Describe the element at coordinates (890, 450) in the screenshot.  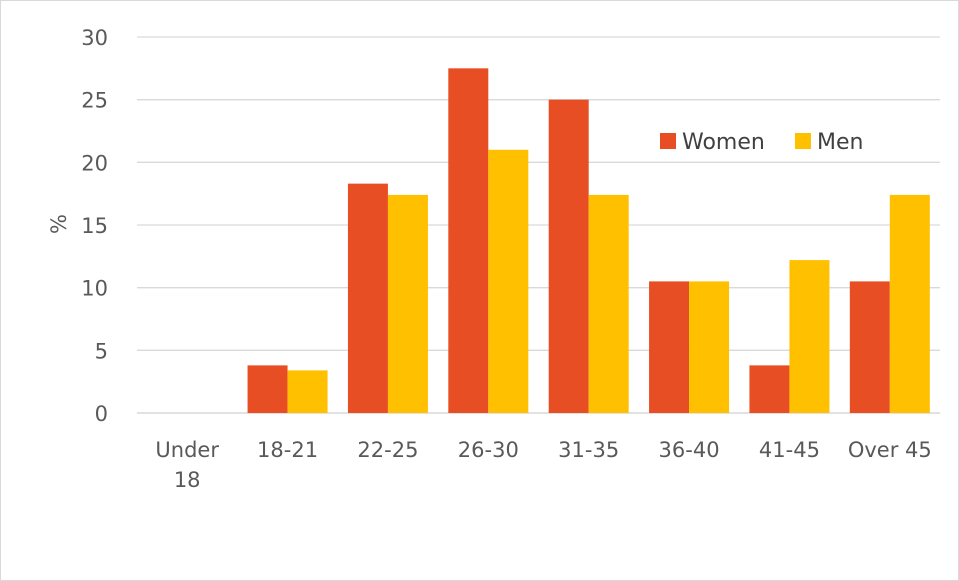
I see `x-tick-label: Over 45` at that location.